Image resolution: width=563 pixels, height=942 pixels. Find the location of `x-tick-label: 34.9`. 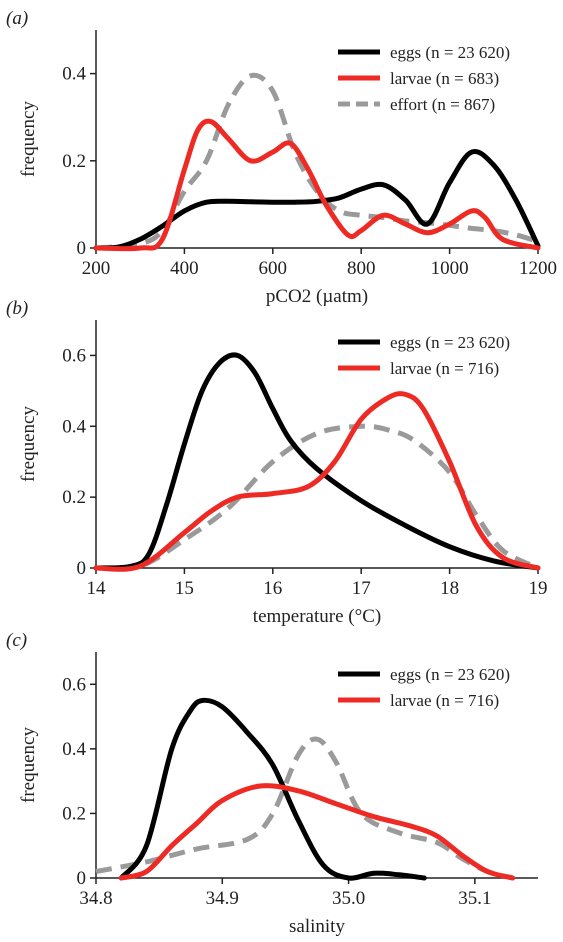

x-tick-label: 34.9 is located at coordinates (222, 898).